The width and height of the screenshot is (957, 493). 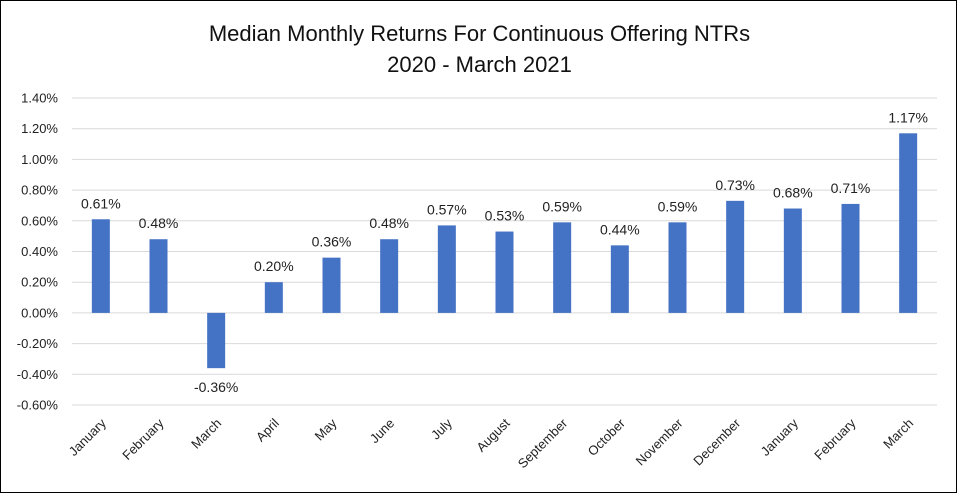 What do you see at coordinates (39, 128) in the screenshot?
I see `y-tick-label: 1.20%` at bounding box center [39, 128].